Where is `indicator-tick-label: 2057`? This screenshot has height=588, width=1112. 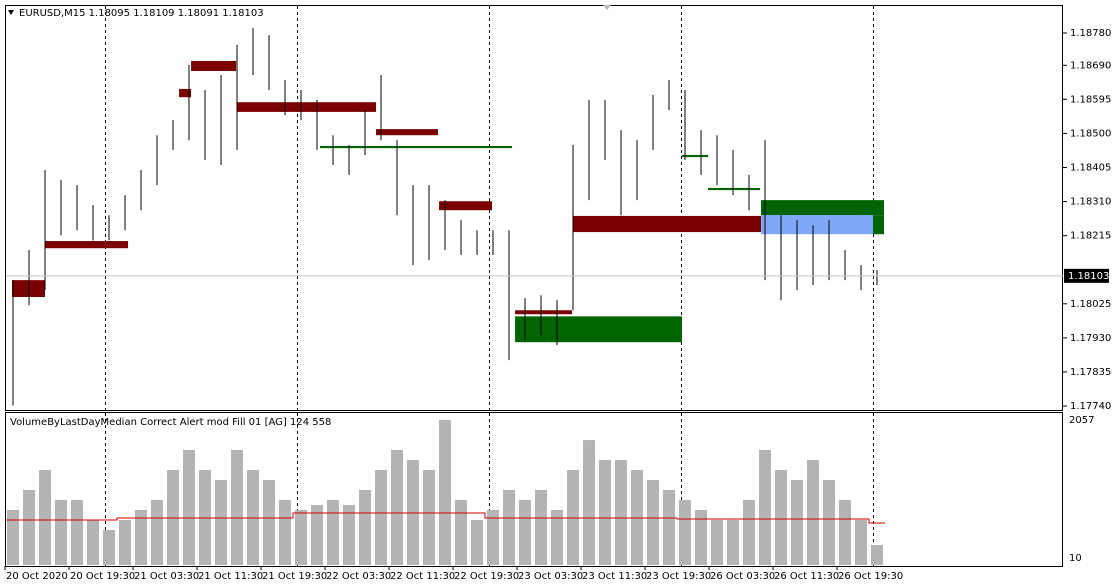
indicator-tick-label: 2057 is located at coordinates (1081, 420).